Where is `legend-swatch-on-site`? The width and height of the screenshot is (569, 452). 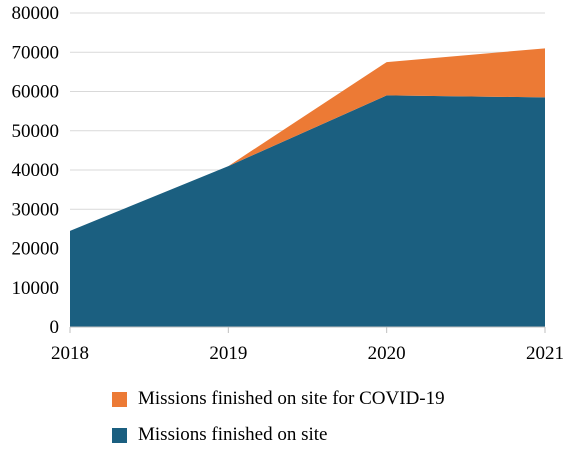 legend-swatch-on-site is located at coordinates (119, 435).